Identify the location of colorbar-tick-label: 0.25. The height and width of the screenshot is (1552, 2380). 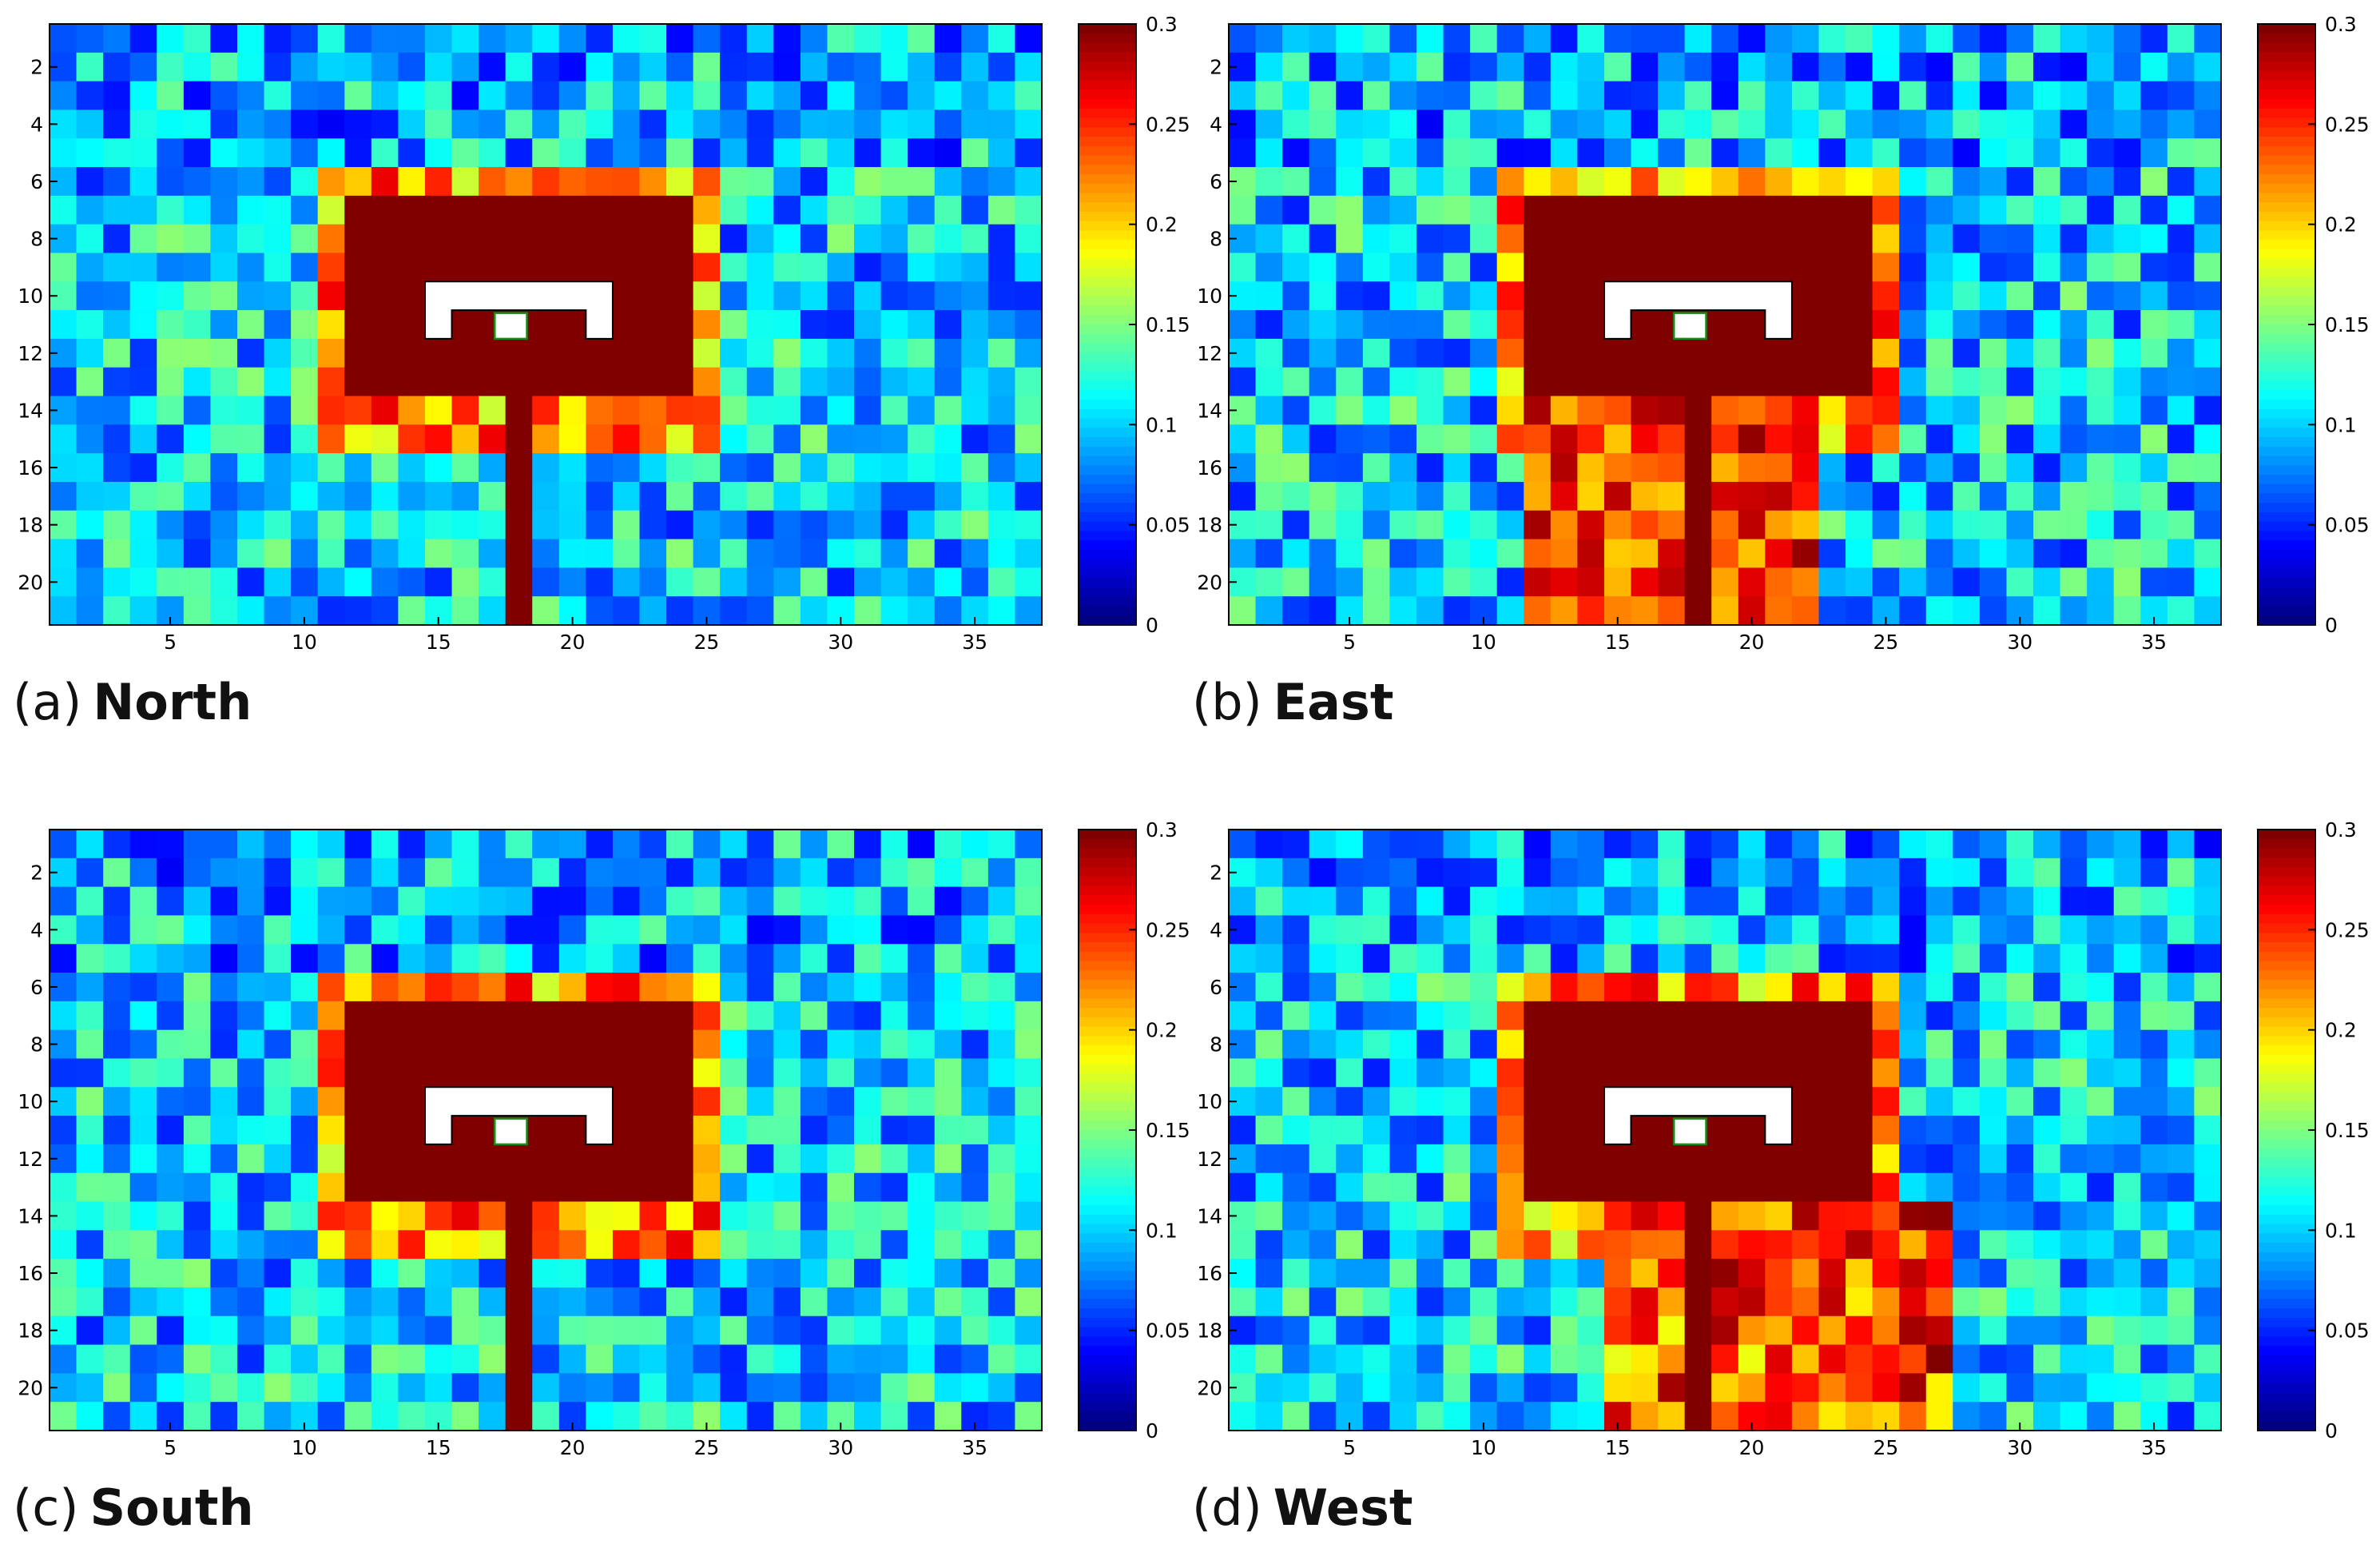
(1168, 124).